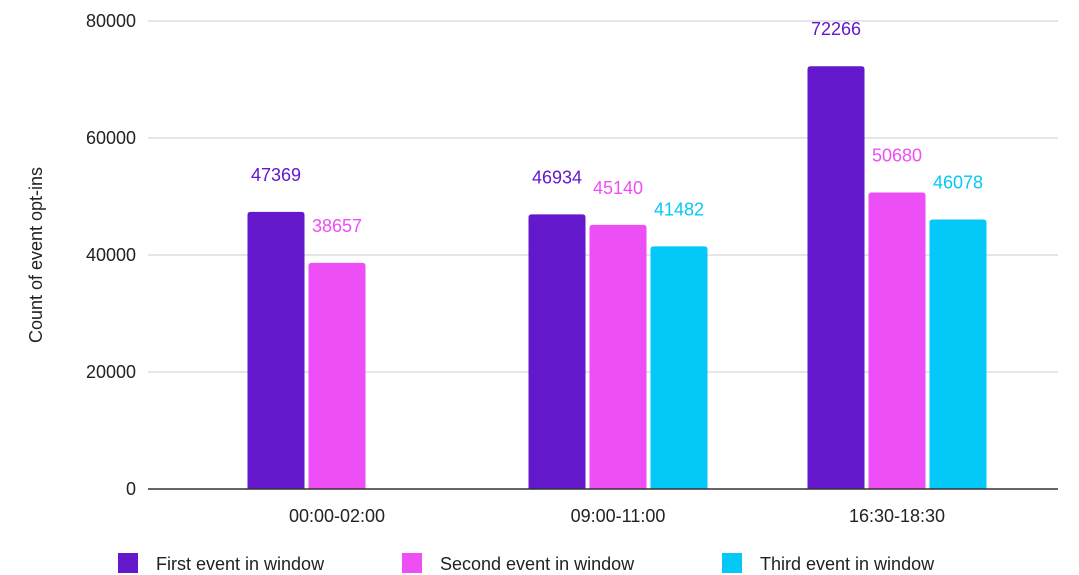 The image size is (1079, 575). Describe the element at coordinates (836, 29) in the screenshot. I see `data-label: 72266` at that location.